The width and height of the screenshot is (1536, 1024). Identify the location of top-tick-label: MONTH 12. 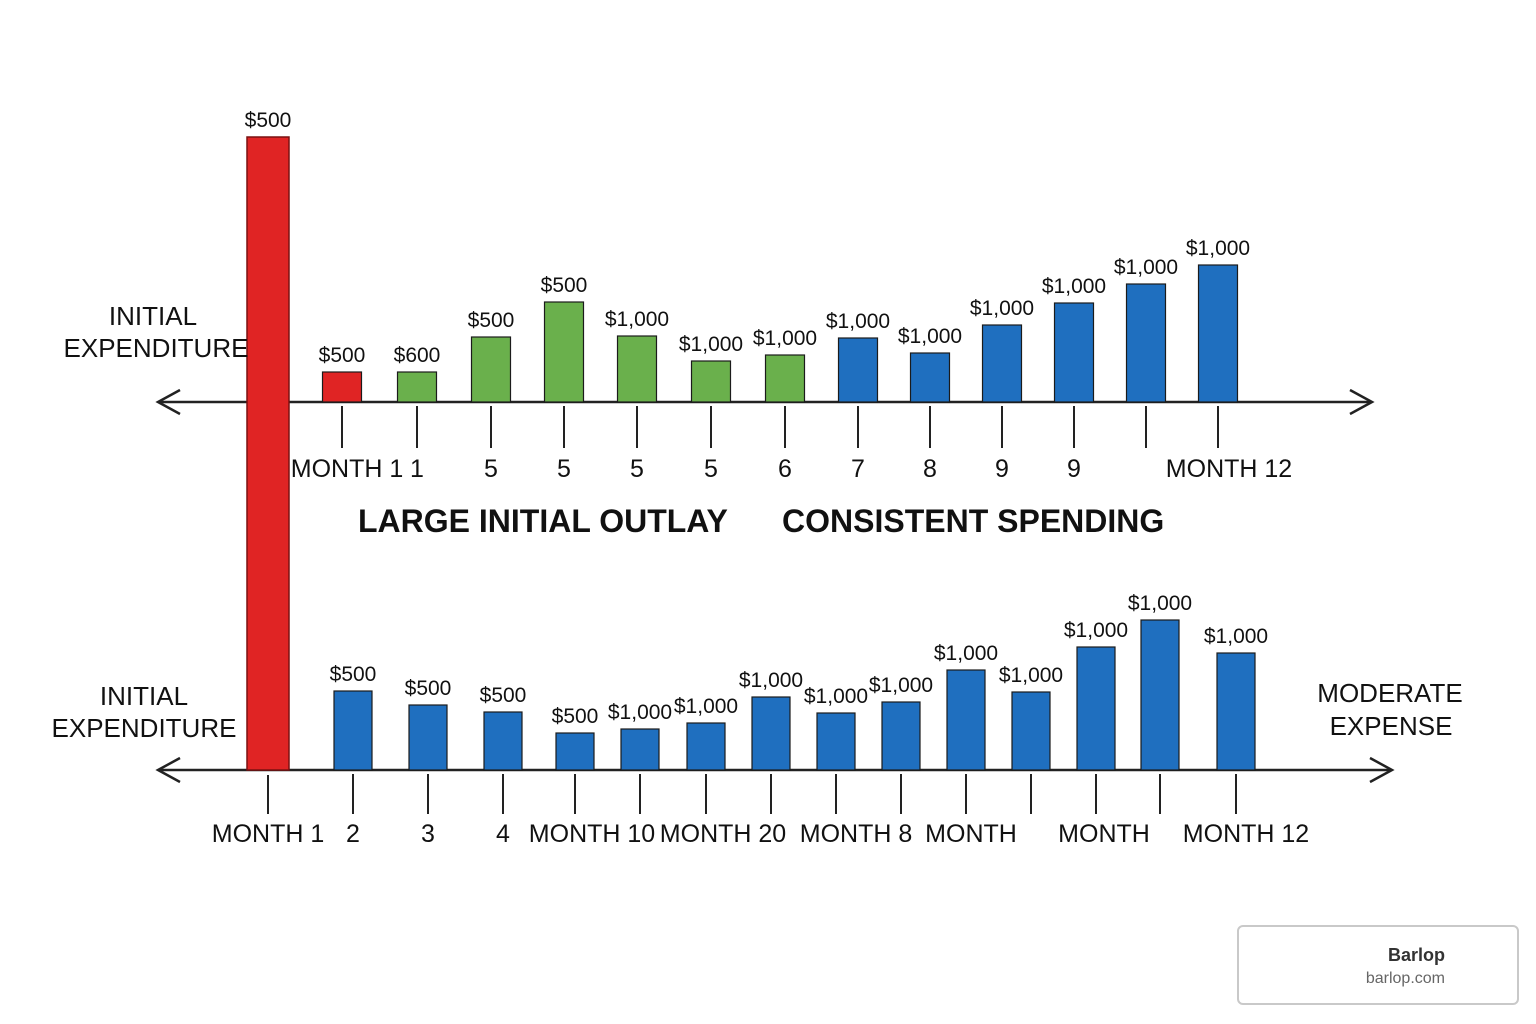
(1229, 469).